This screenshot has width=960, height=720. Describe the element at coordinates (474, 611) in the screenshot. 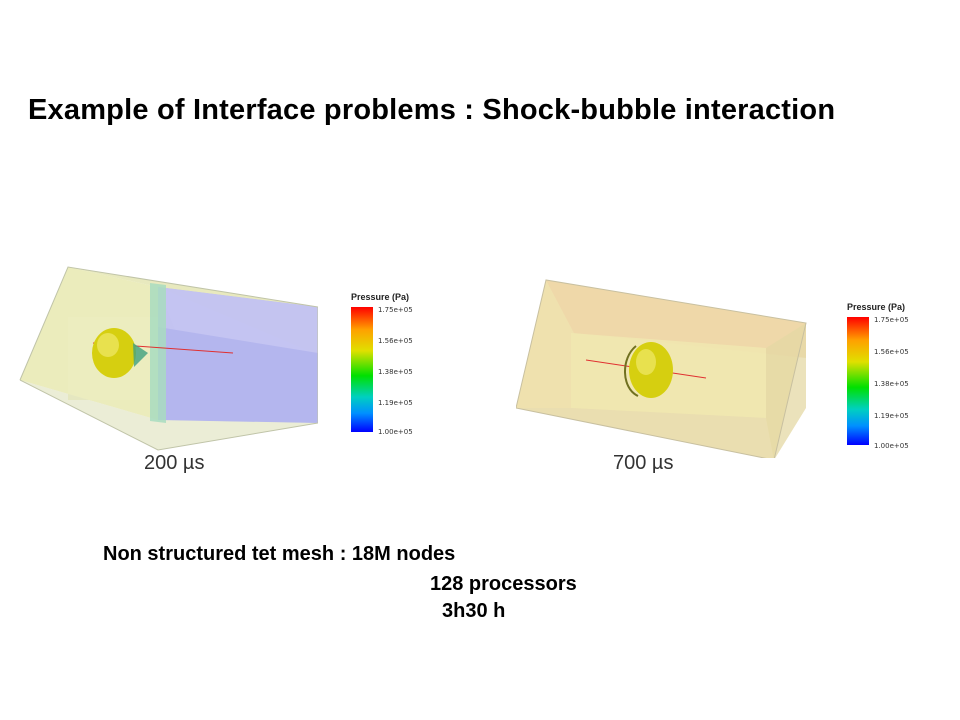

I see `runtime-info: 3h30 h` at that location.